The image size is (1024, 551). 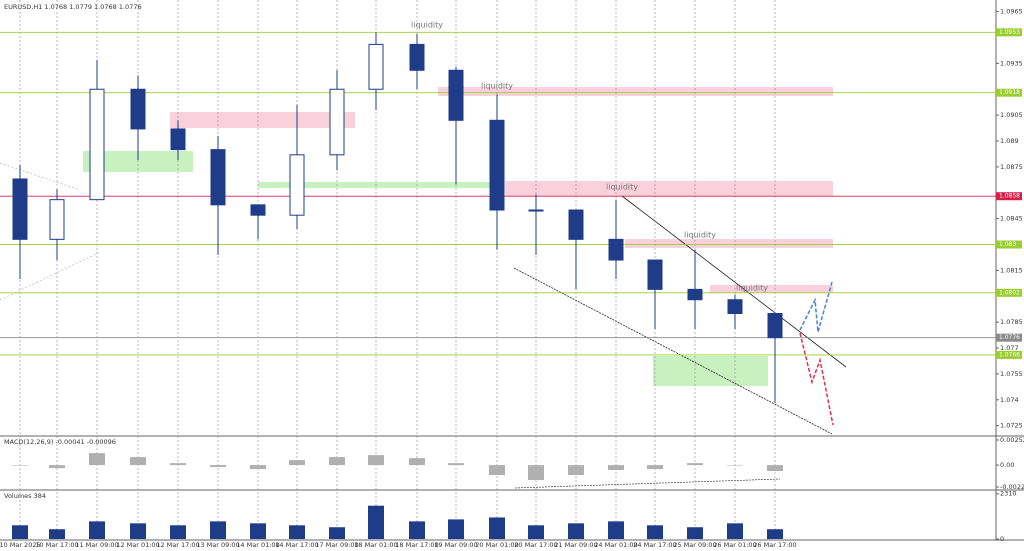 What do you see at coordinates (20, 545) in the screenshot?
I see `x-tick-label: 10 Mar 2025` at bounding box center [20, 545].